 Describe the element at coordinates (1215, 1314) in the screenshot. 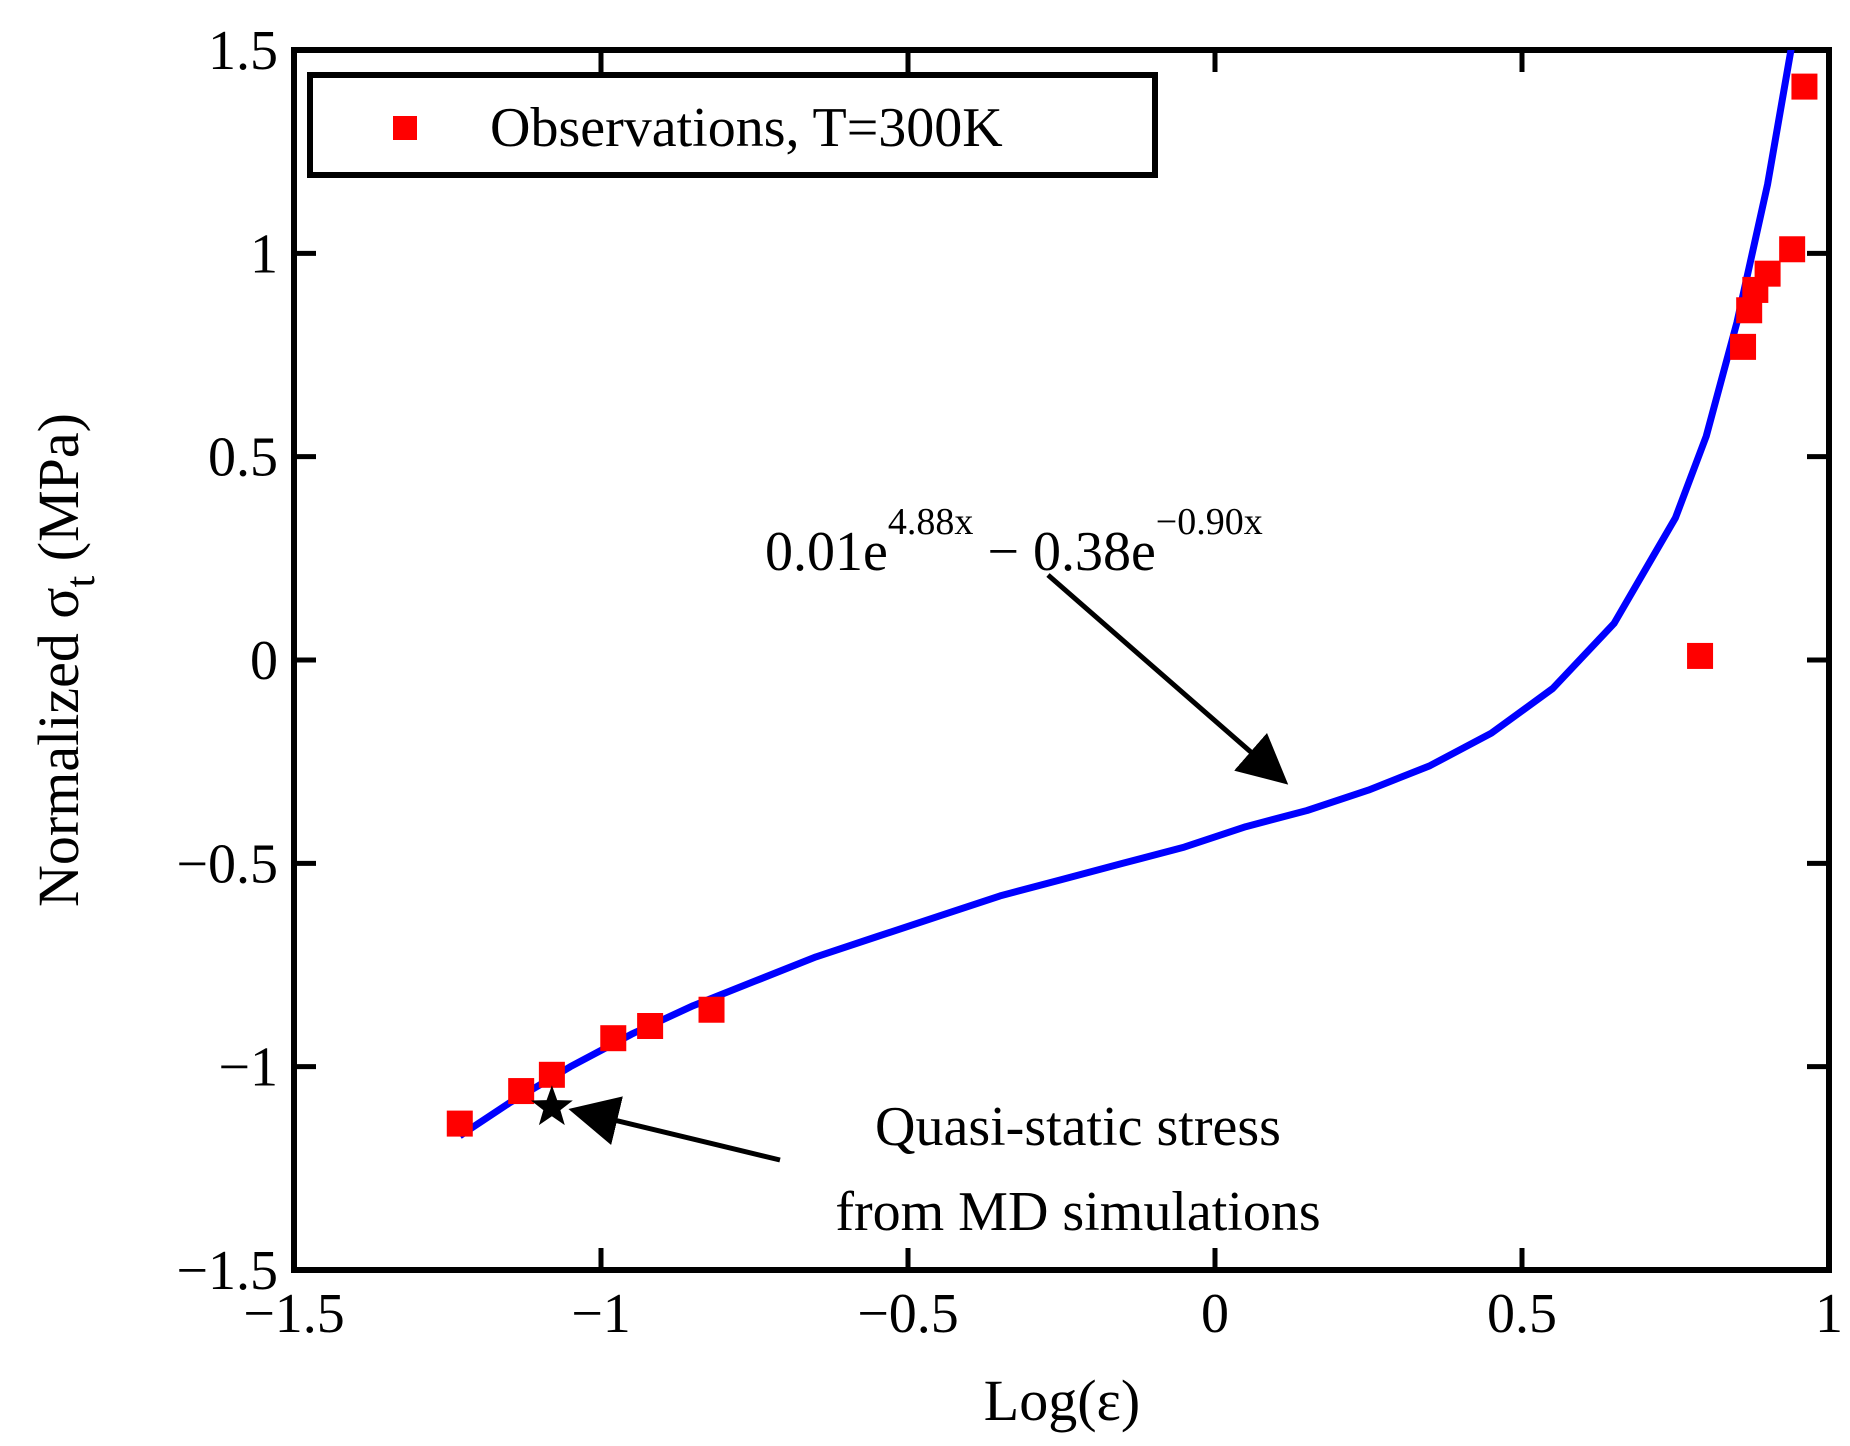

I see `x-tick-label: 0` at that location.